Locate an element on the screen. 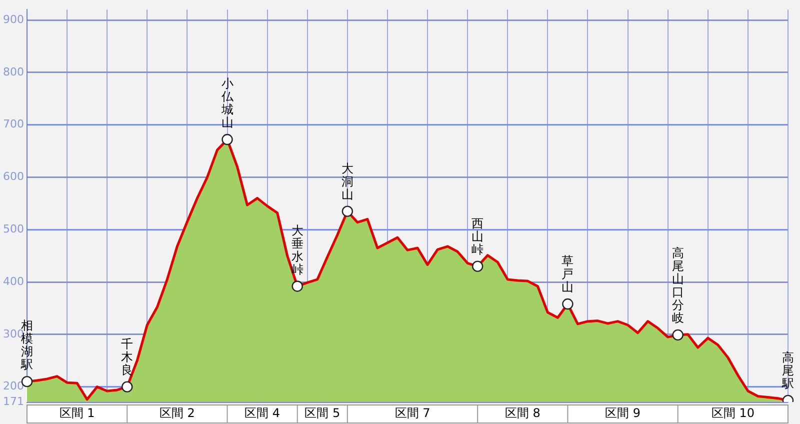 The height and width of the screenshot is (424, 800). y-tick-label: 171 is located at coordinates (13, 401).